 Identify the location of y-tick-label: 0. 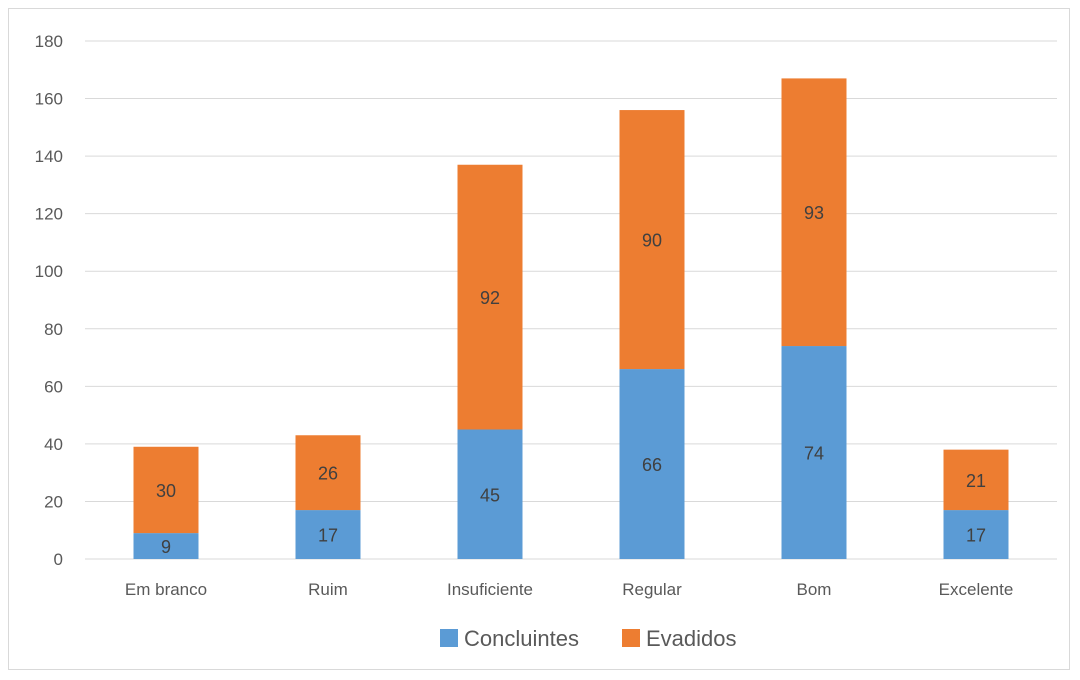
(58, 559).